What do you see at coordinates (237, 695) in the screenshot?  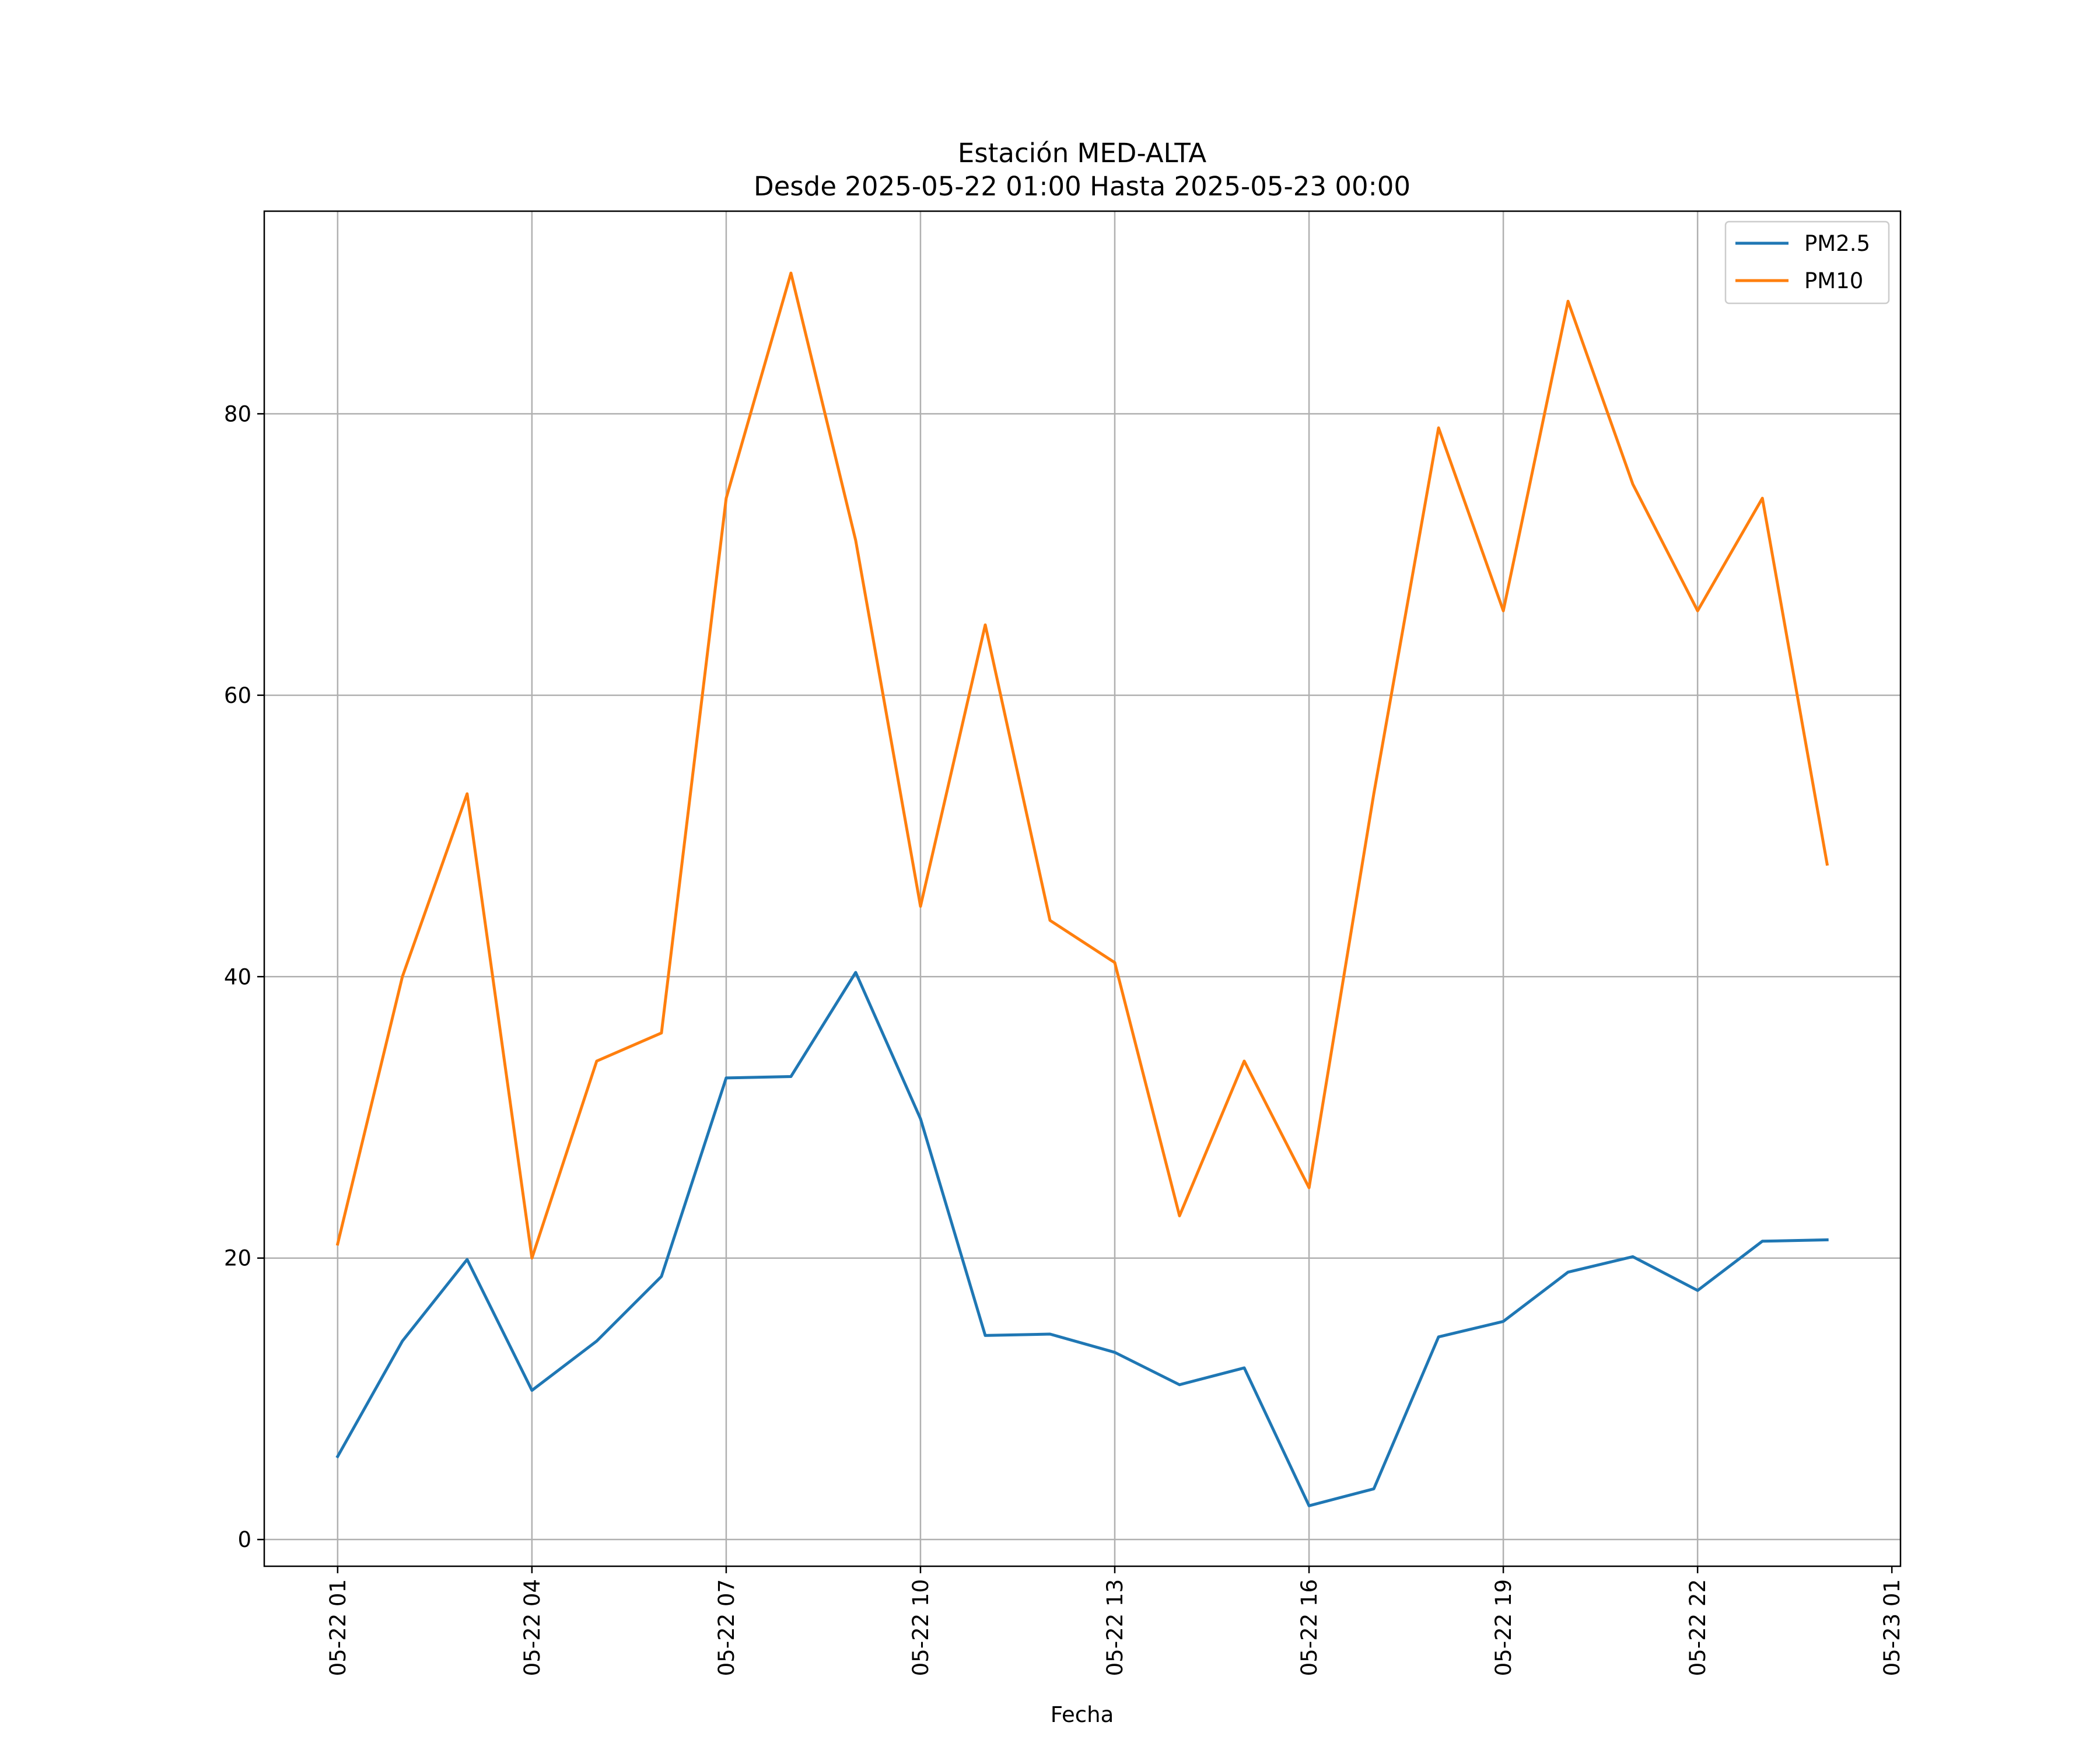 I see `y-tick-label: 60` at bounding box center [237, 695].